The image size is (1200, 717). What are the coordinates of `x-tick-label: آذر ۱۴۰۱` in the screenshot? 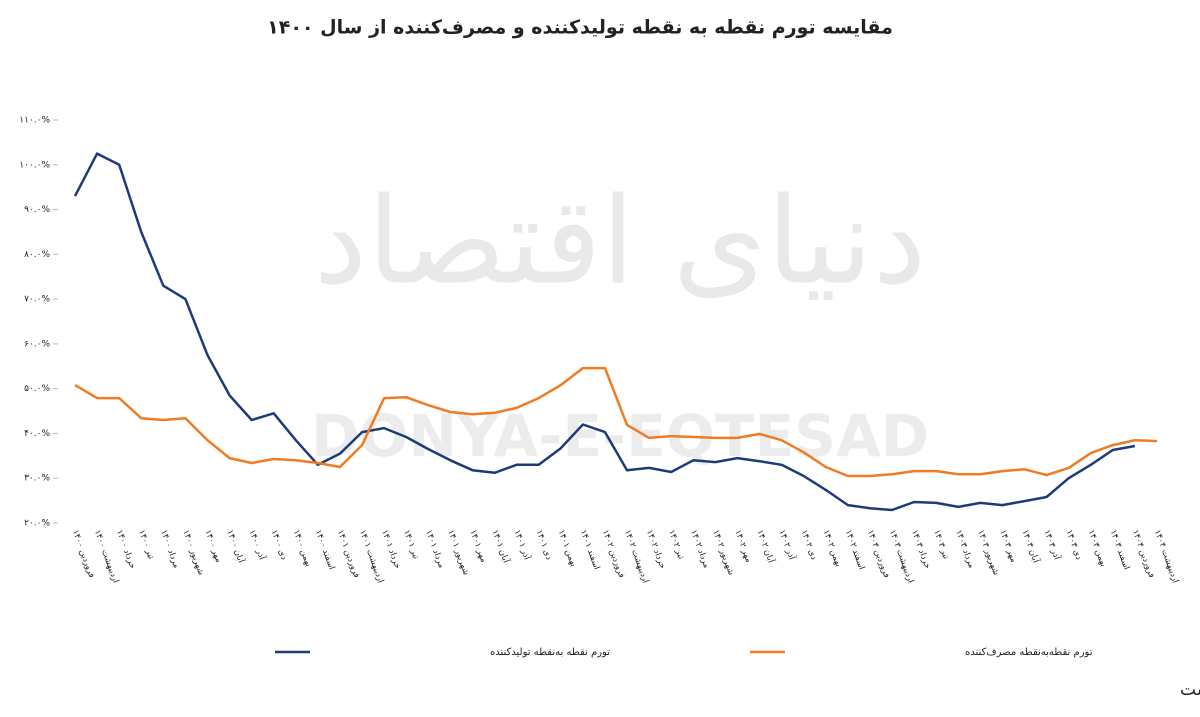 It's located at (522, 545).